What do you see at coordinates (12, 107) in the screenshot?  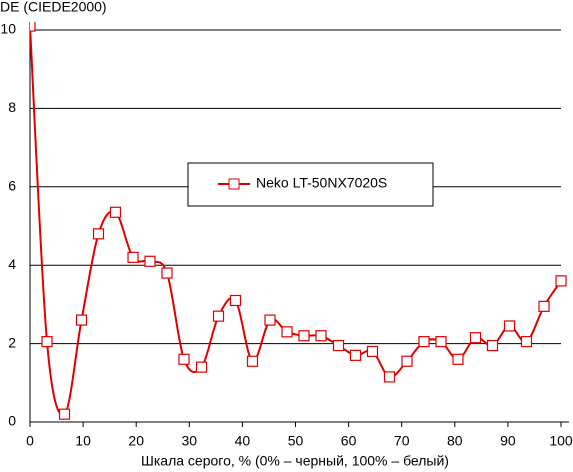 I see `y-tick-label: 8` at bounding box center [12, 107].